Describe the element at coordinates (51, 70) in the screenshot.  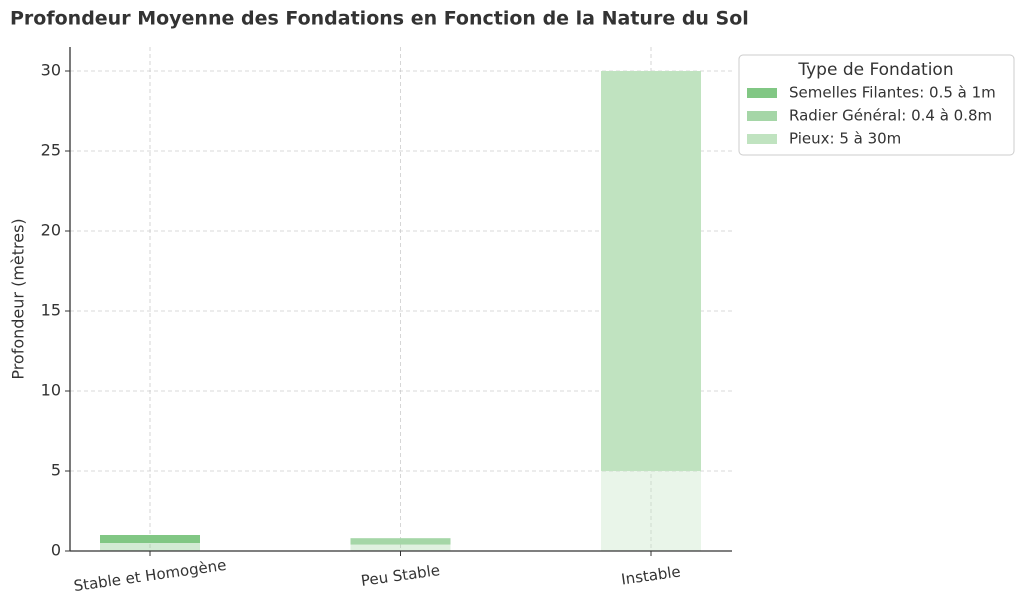
I see `y-tick-label: 30` at that location.